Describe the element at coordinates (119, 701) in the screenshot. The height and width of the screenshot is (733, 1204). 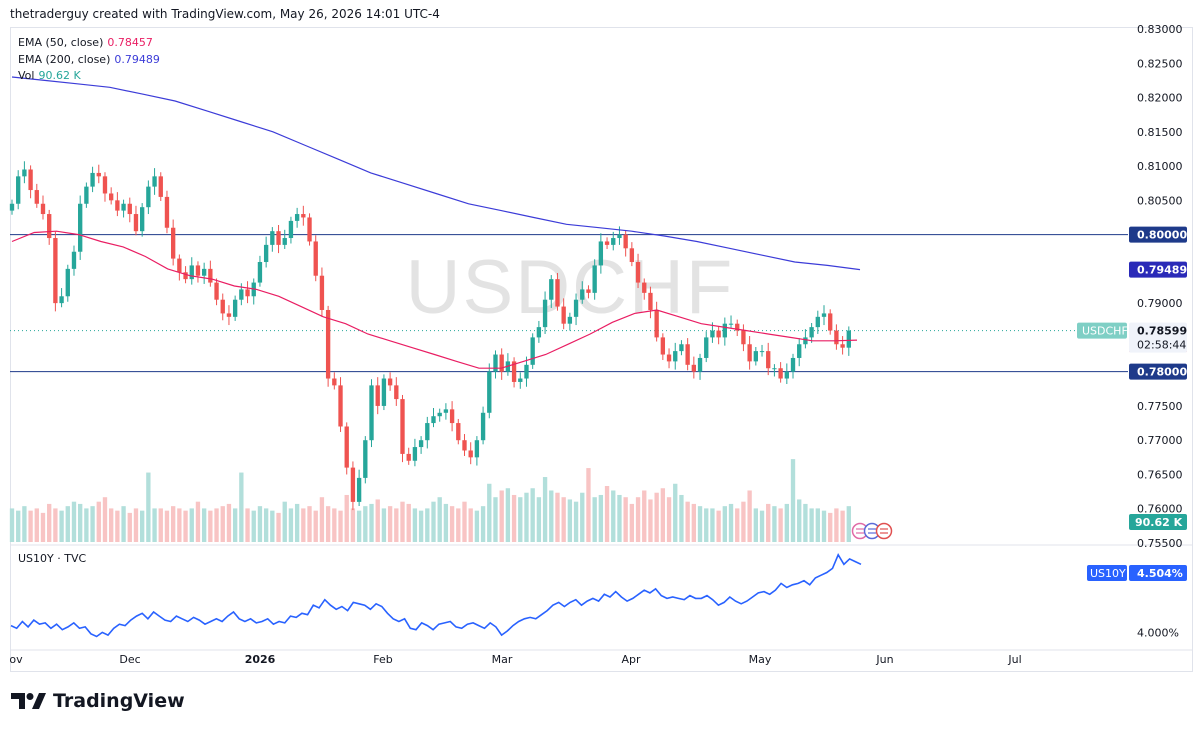
I see `tradingview-brand-text: TradingView` at that location.